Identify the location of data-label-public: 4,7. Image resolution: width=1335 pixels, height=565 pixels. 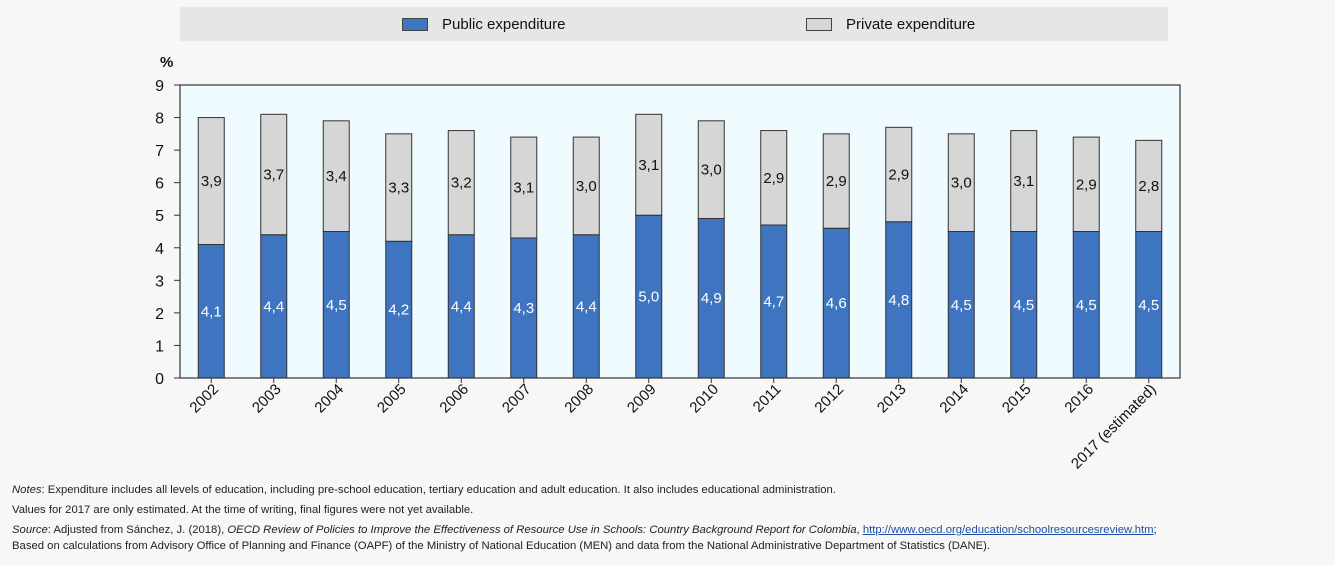
(773, 301).